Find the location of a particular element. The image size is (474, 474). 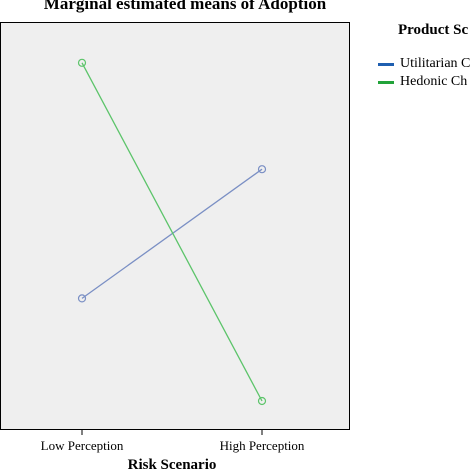

x-axis-title: Risk Scenario is located at coordinates (172, 465).